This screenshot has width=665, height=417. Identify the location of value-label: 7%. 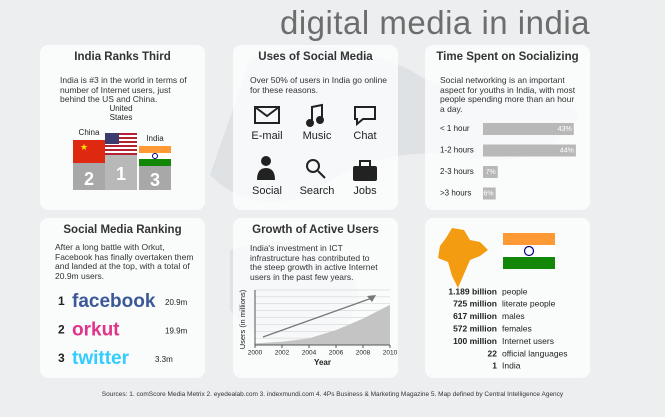
(491, 172).